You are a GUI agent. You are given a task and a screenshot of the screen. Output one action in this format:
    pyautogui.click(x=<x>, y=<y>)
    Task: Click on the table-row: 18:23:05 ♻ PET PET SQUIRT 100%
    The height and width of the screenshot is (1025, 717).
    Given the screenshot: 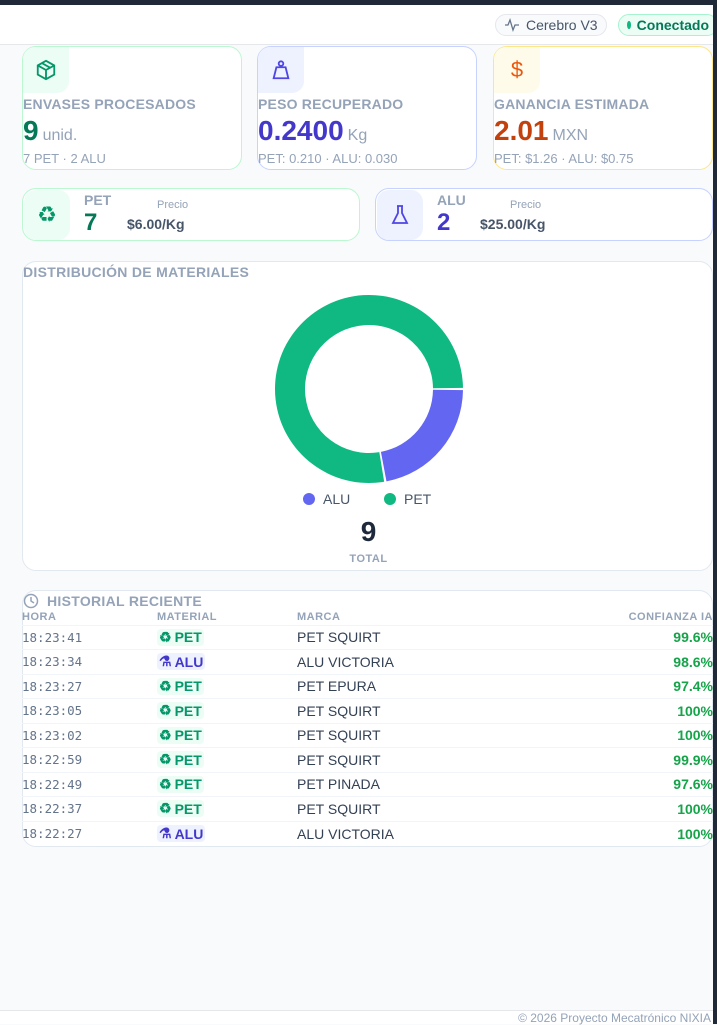 What is the action you would take?
    pyautogui.click(x=367, y=710)
    